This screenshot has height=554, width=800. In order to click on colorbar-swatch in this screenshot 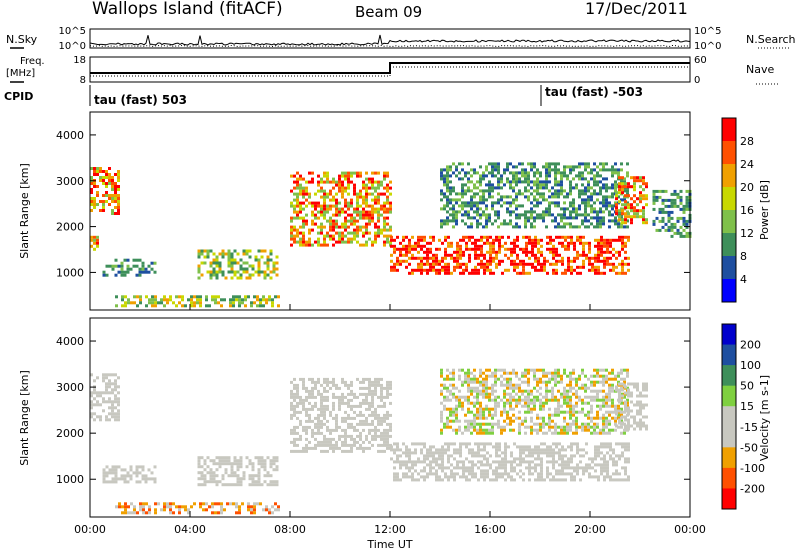, I will do `click(729, 222)`.